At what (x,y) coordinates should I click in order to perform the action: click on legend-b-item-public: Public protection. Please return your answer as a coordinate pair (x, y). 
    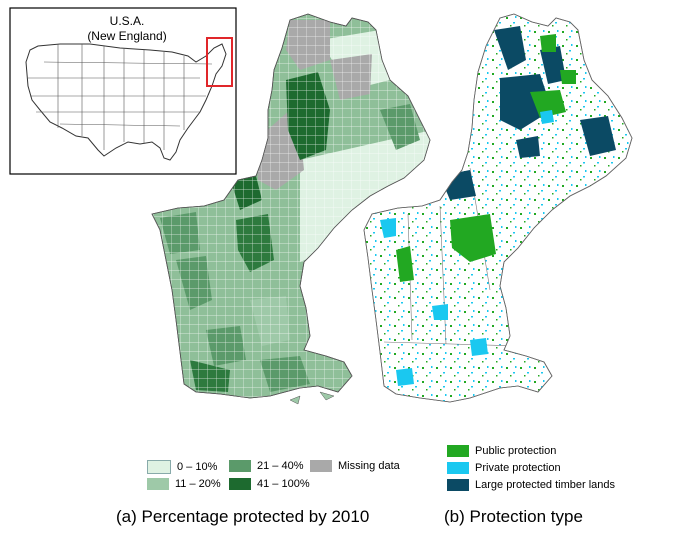
    Looking at the image, I should click on (501, 451).